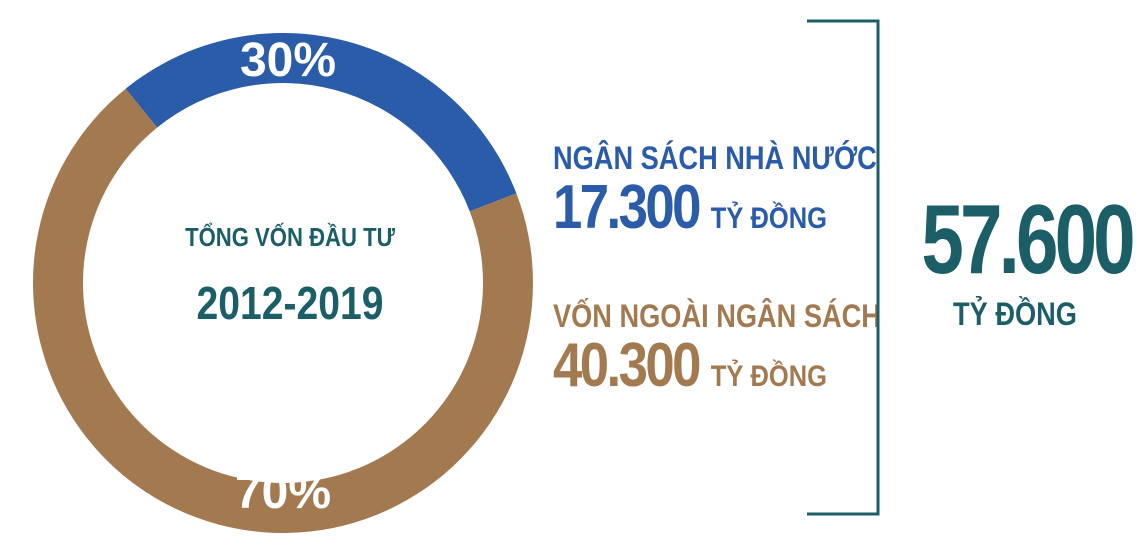 The width and height of the screenshot is (1143, 546). I want to click on center-subtitle: 2012-2019, so click(290, 303).